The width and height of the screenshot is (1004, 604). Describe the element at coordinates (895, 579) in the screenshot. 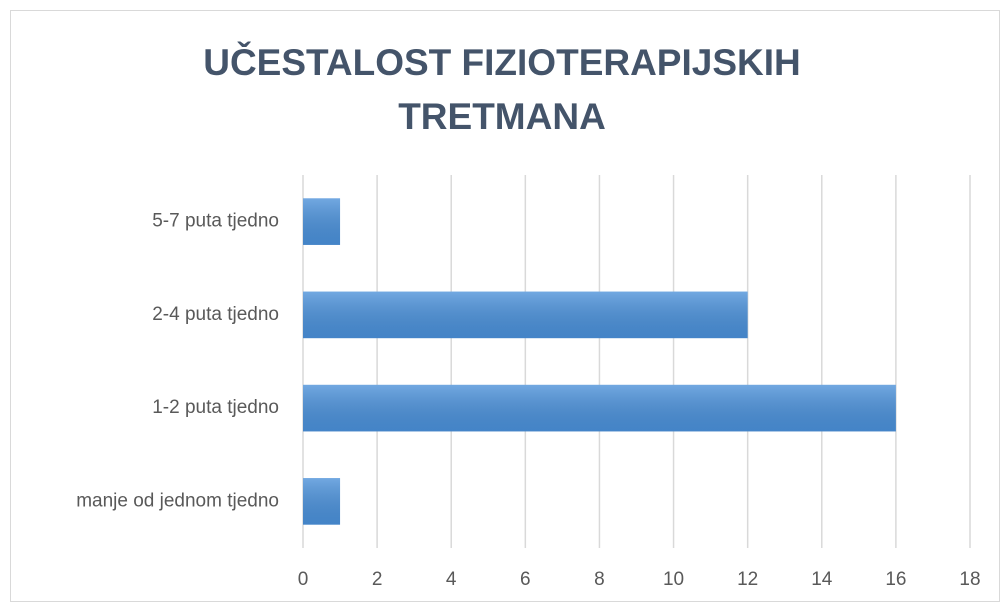

I see `x-tick-label: 16` at that location.